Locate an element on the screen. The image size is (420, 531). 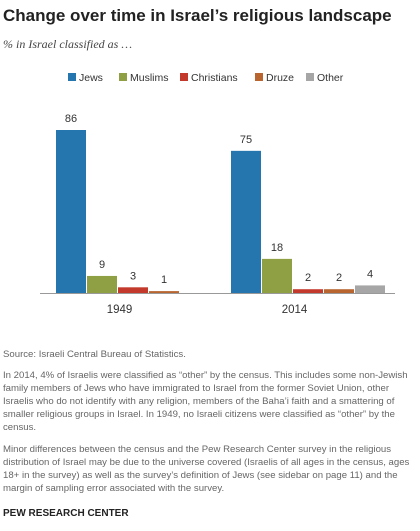
legend-label-muslims: Muslims is located at coordinates (149, 78).